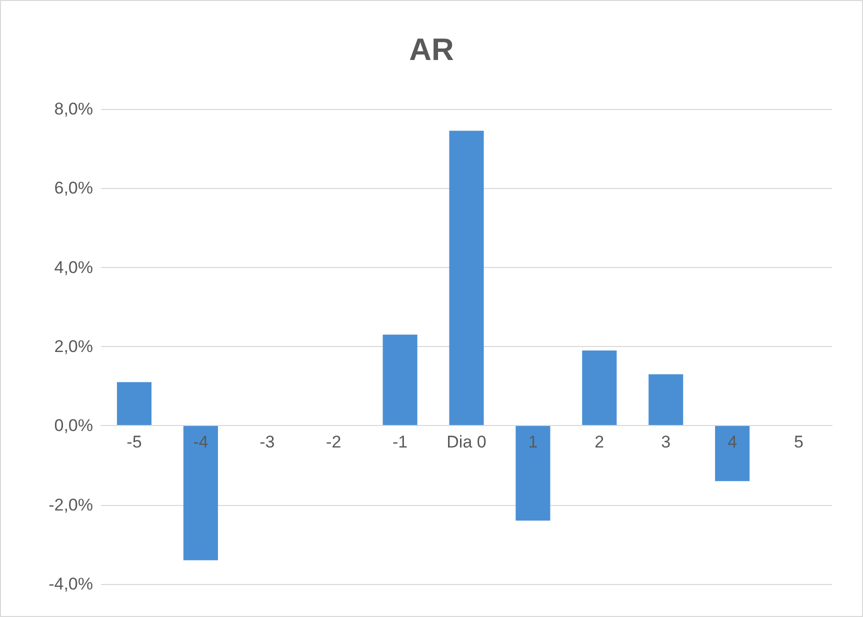 The width and height of the screenshot is (863, 617). I want to click on x-tick-label: 2, so click(599, 442).